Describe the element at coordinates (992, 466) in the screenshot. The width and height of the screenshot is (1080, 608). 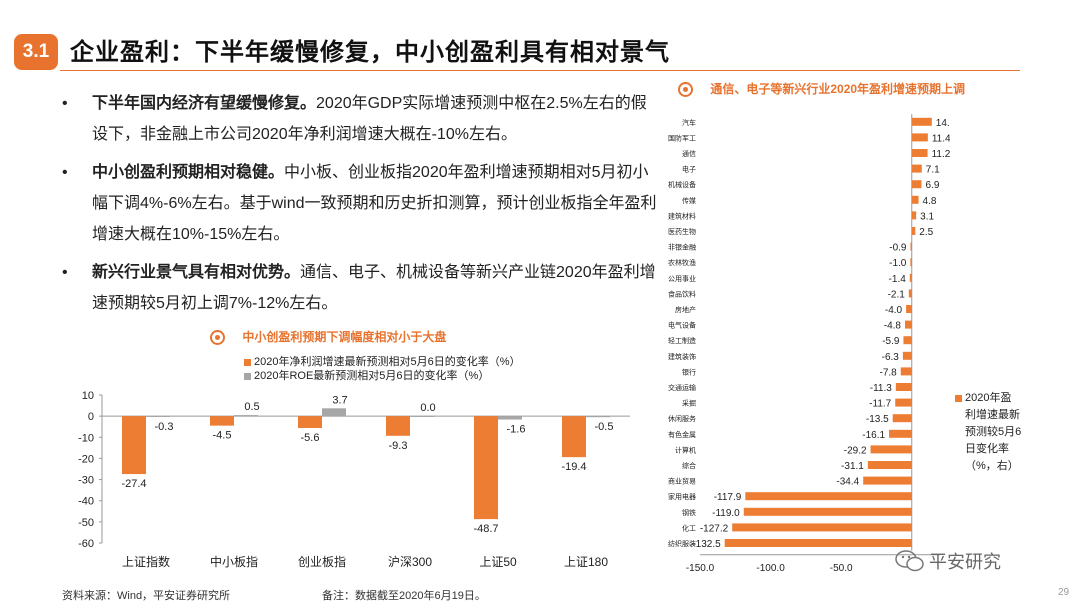
I see `legend-line: （%，右）` at that location.